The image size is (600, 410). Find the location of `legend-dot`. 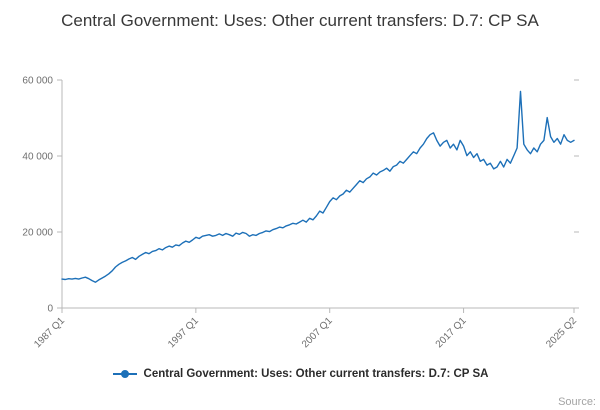

legend-dot is located at coordinates (124, 374).